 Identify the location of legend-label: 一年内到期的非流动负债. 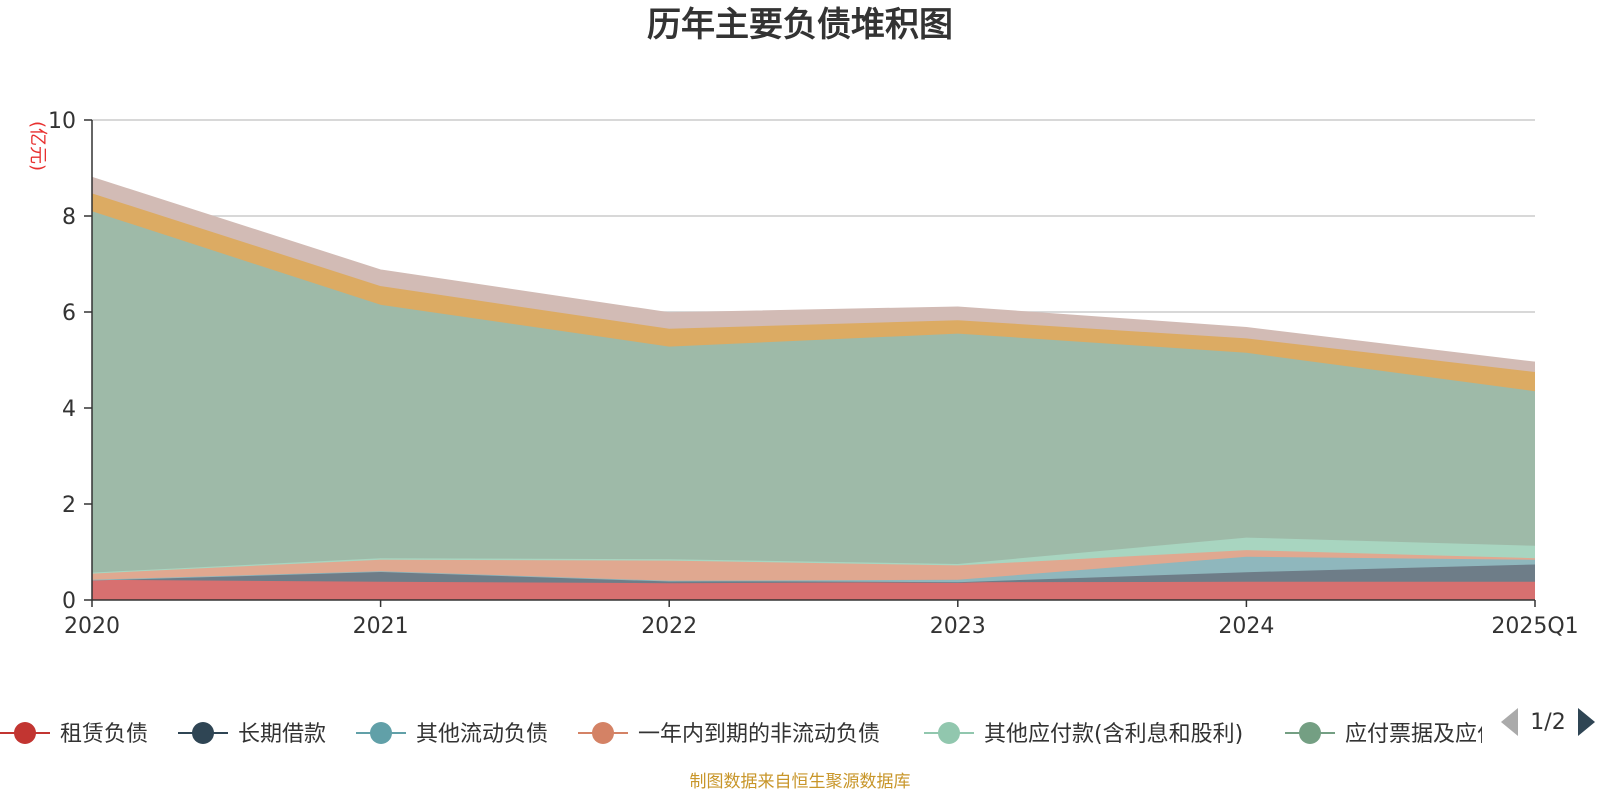
(759, 734).